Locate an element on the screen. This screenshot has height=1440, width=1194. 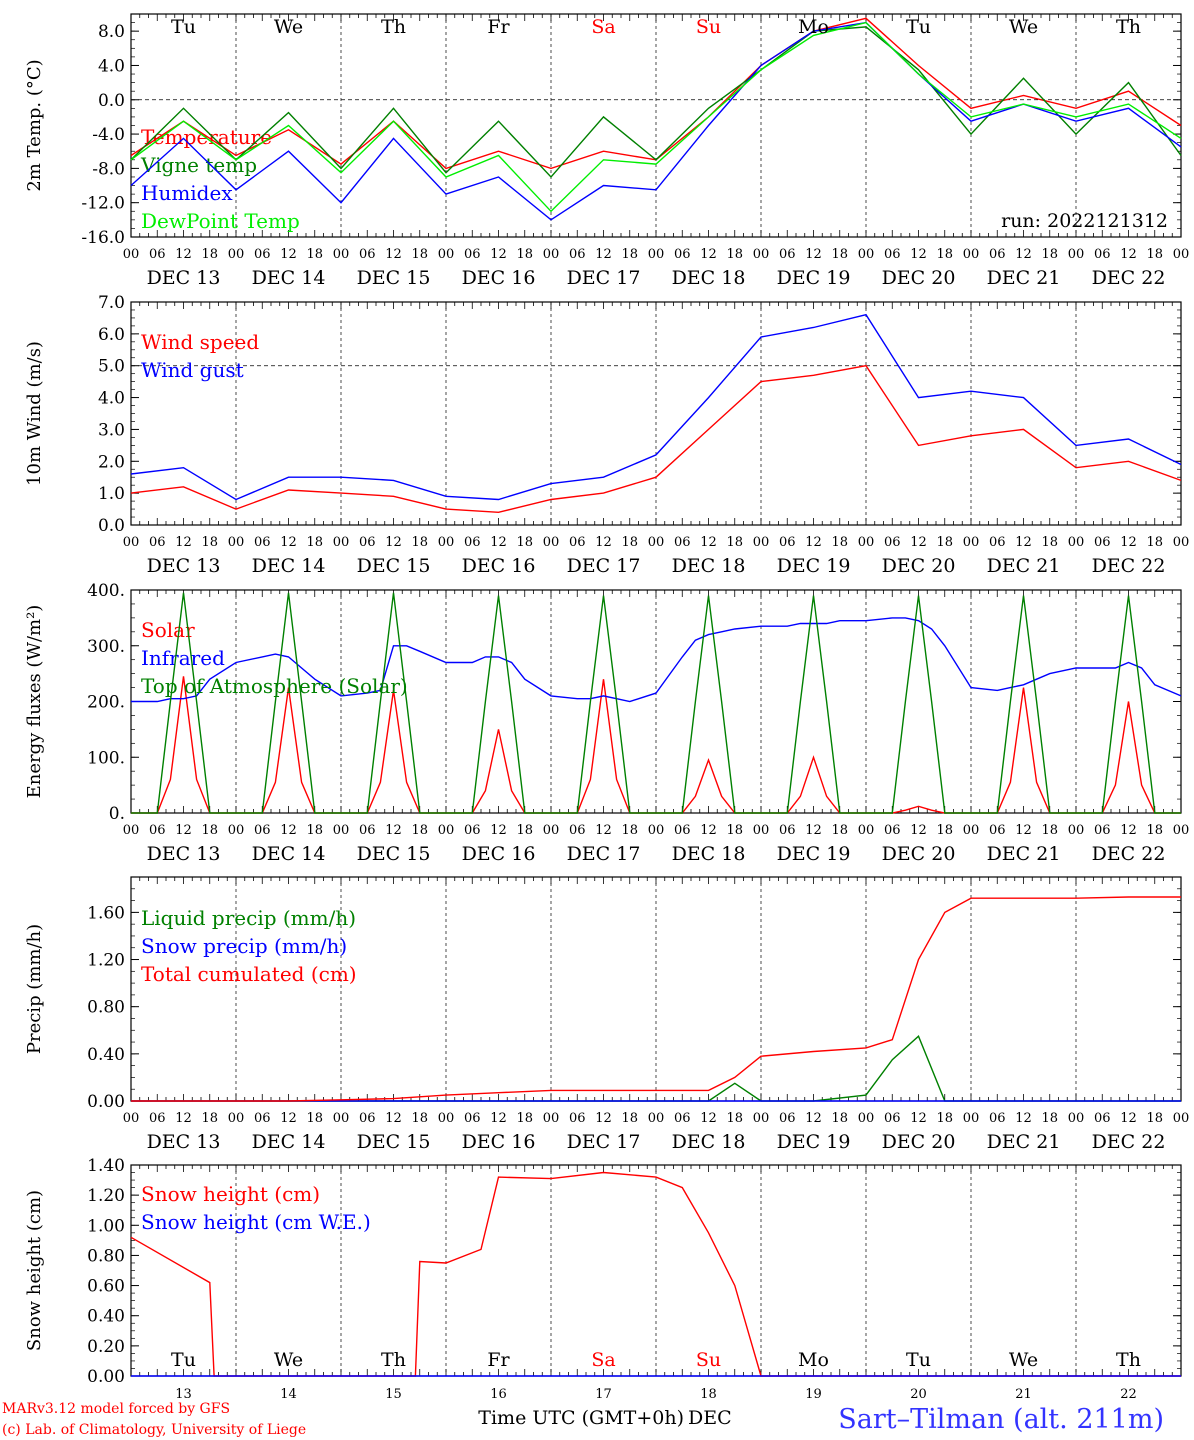
y-tick-label: 0.0 is located at coordinates (111, 101).